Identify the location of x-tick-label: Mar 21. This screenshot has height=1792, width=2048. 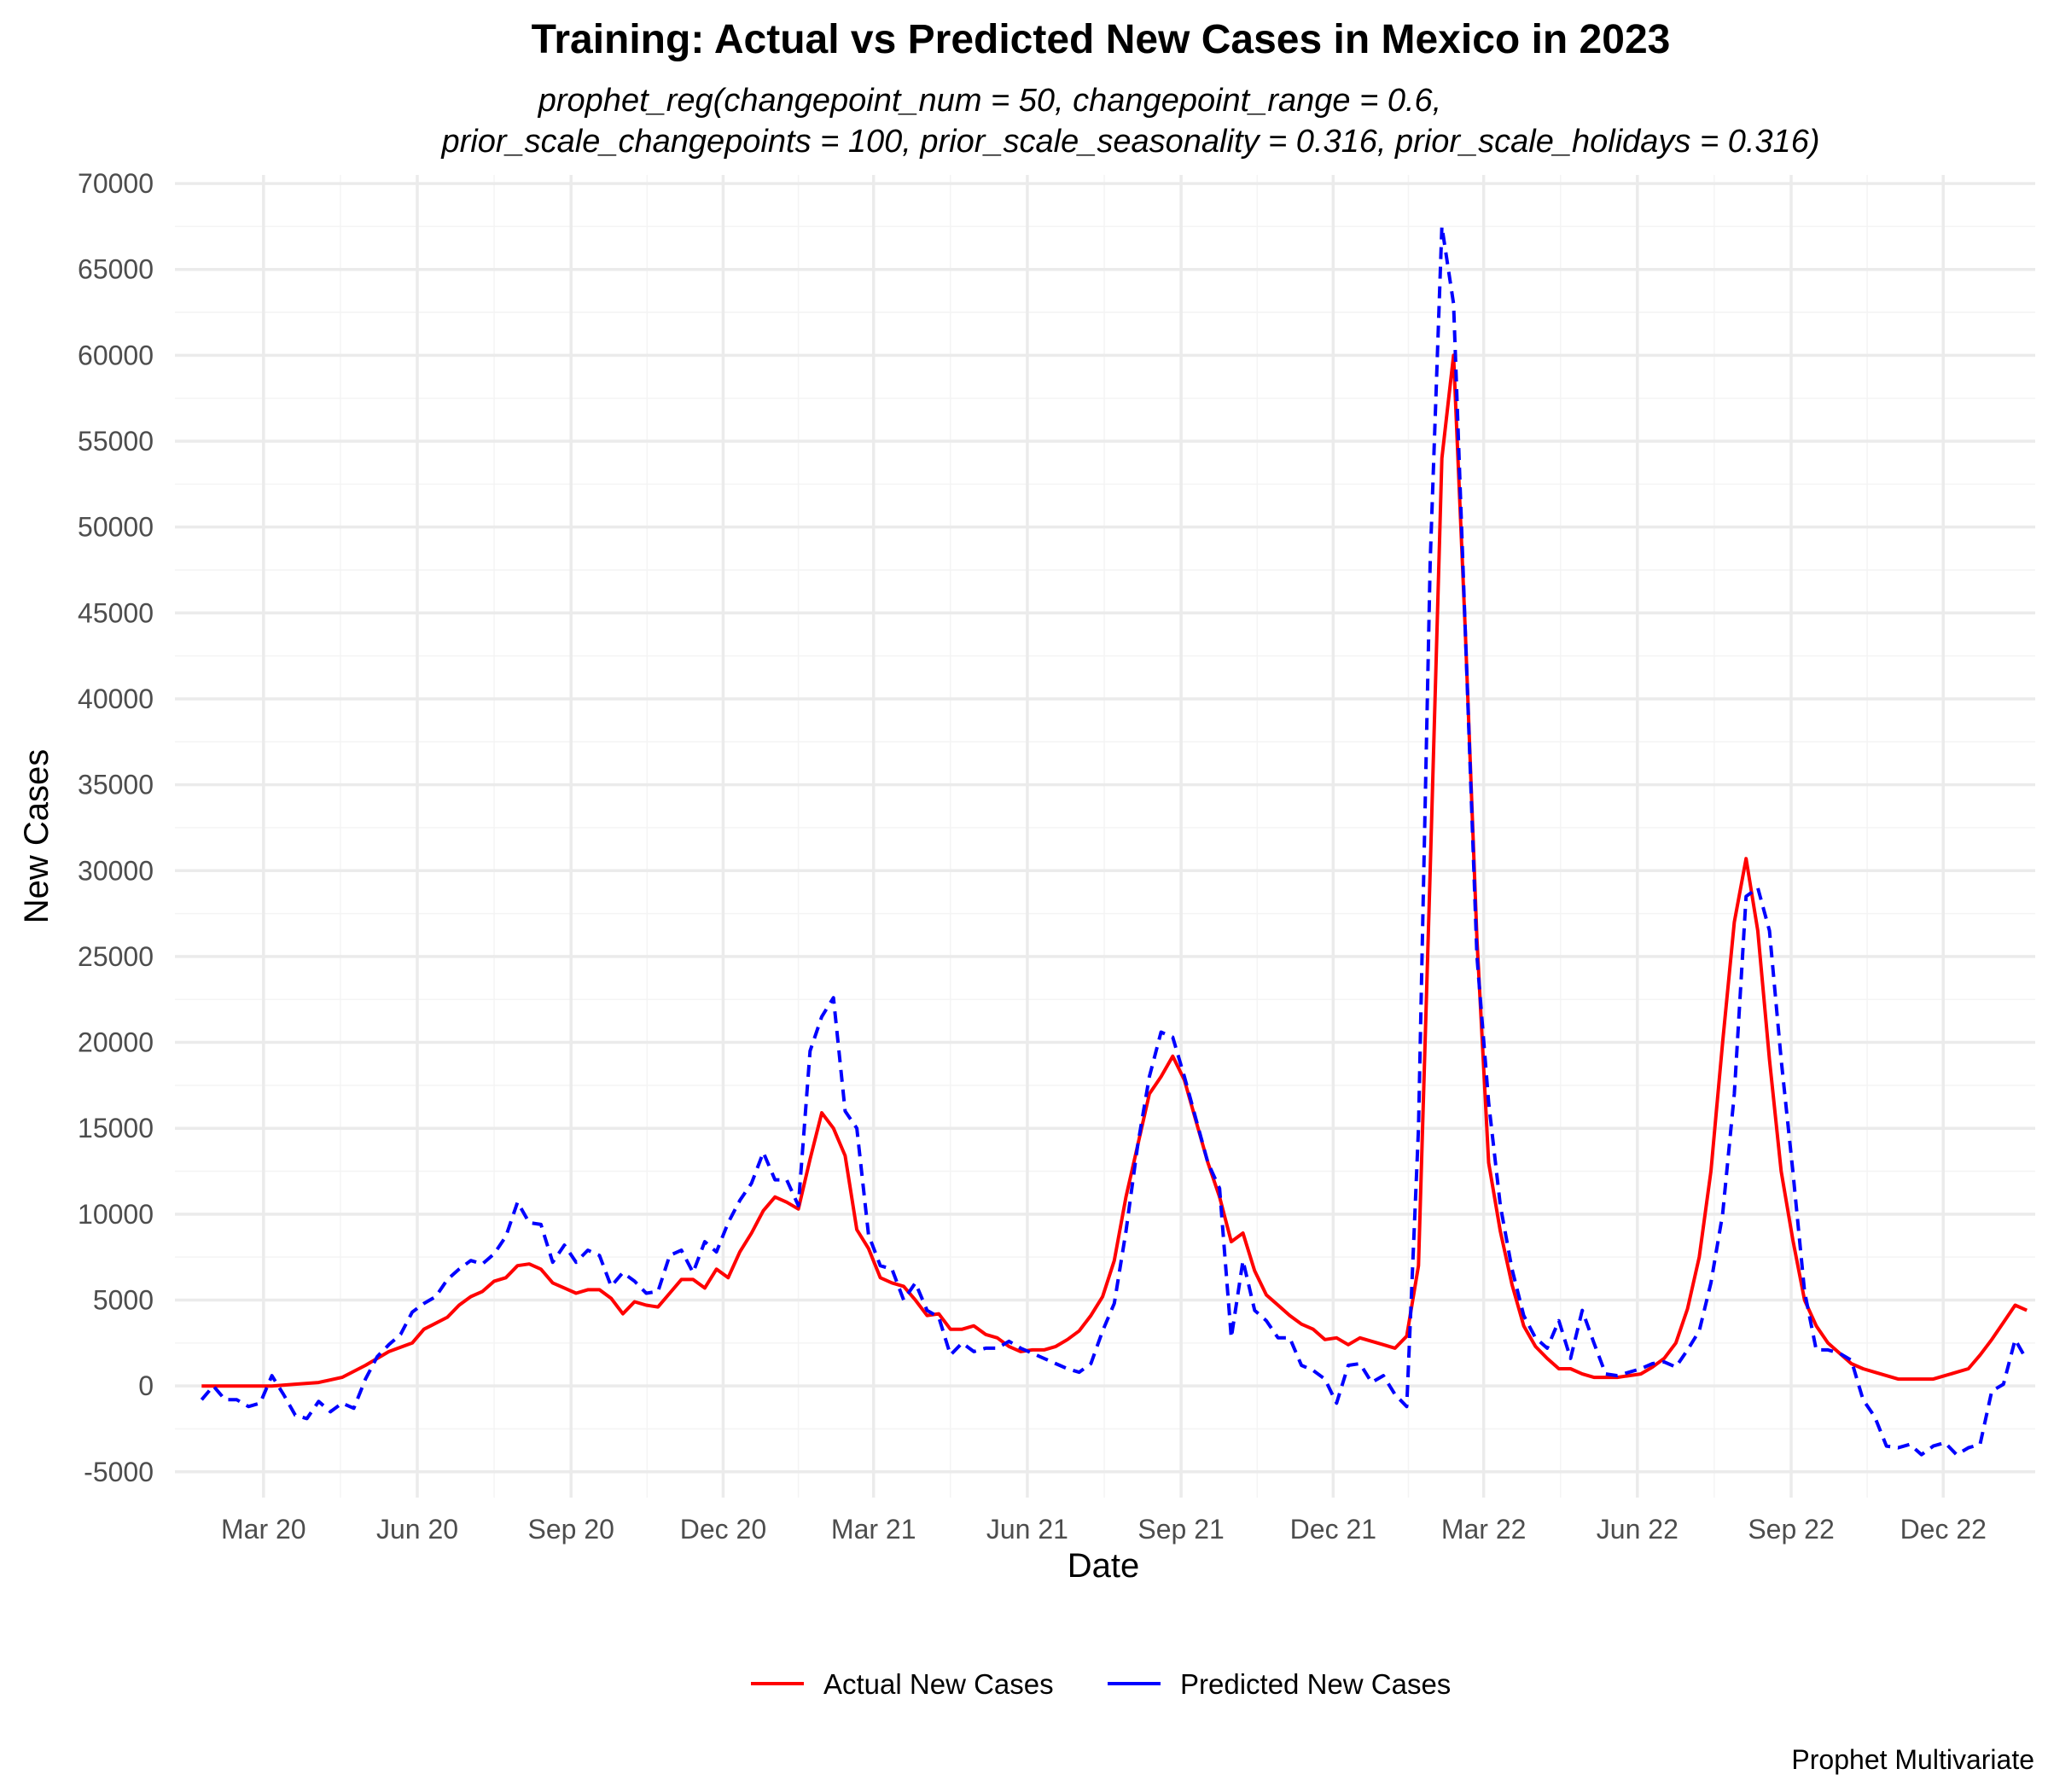
(873, 1529).